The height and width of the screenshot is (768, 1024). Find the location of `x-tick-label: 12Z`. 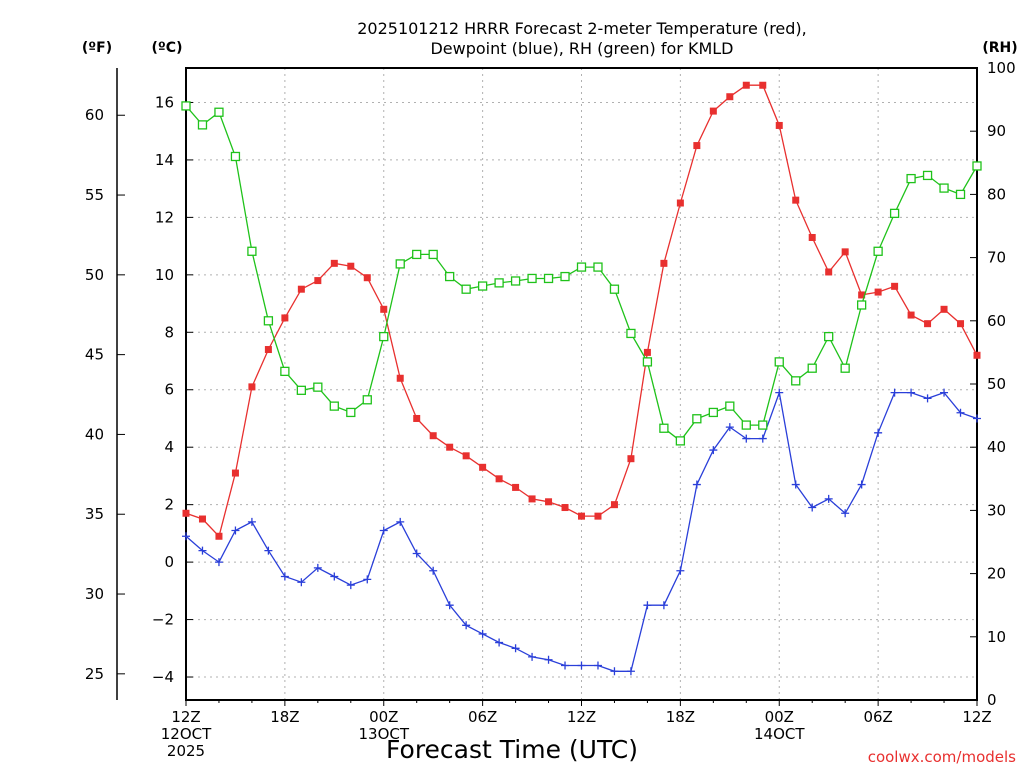

x-tick-label: 12Z is located at coordinates (185, 717).